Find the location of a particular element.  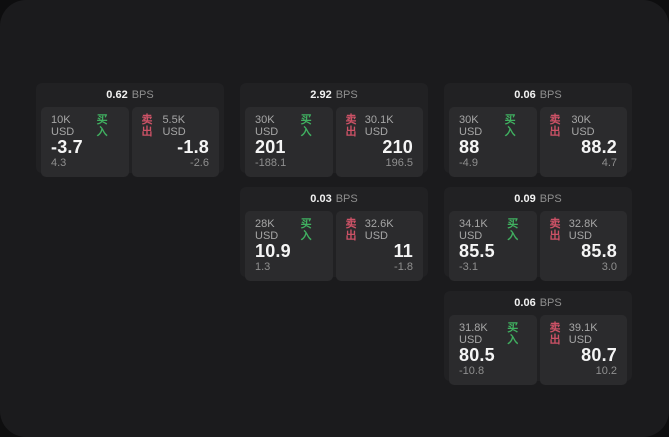

sell-delta: -1.8 is located at coordinates (403, 267).